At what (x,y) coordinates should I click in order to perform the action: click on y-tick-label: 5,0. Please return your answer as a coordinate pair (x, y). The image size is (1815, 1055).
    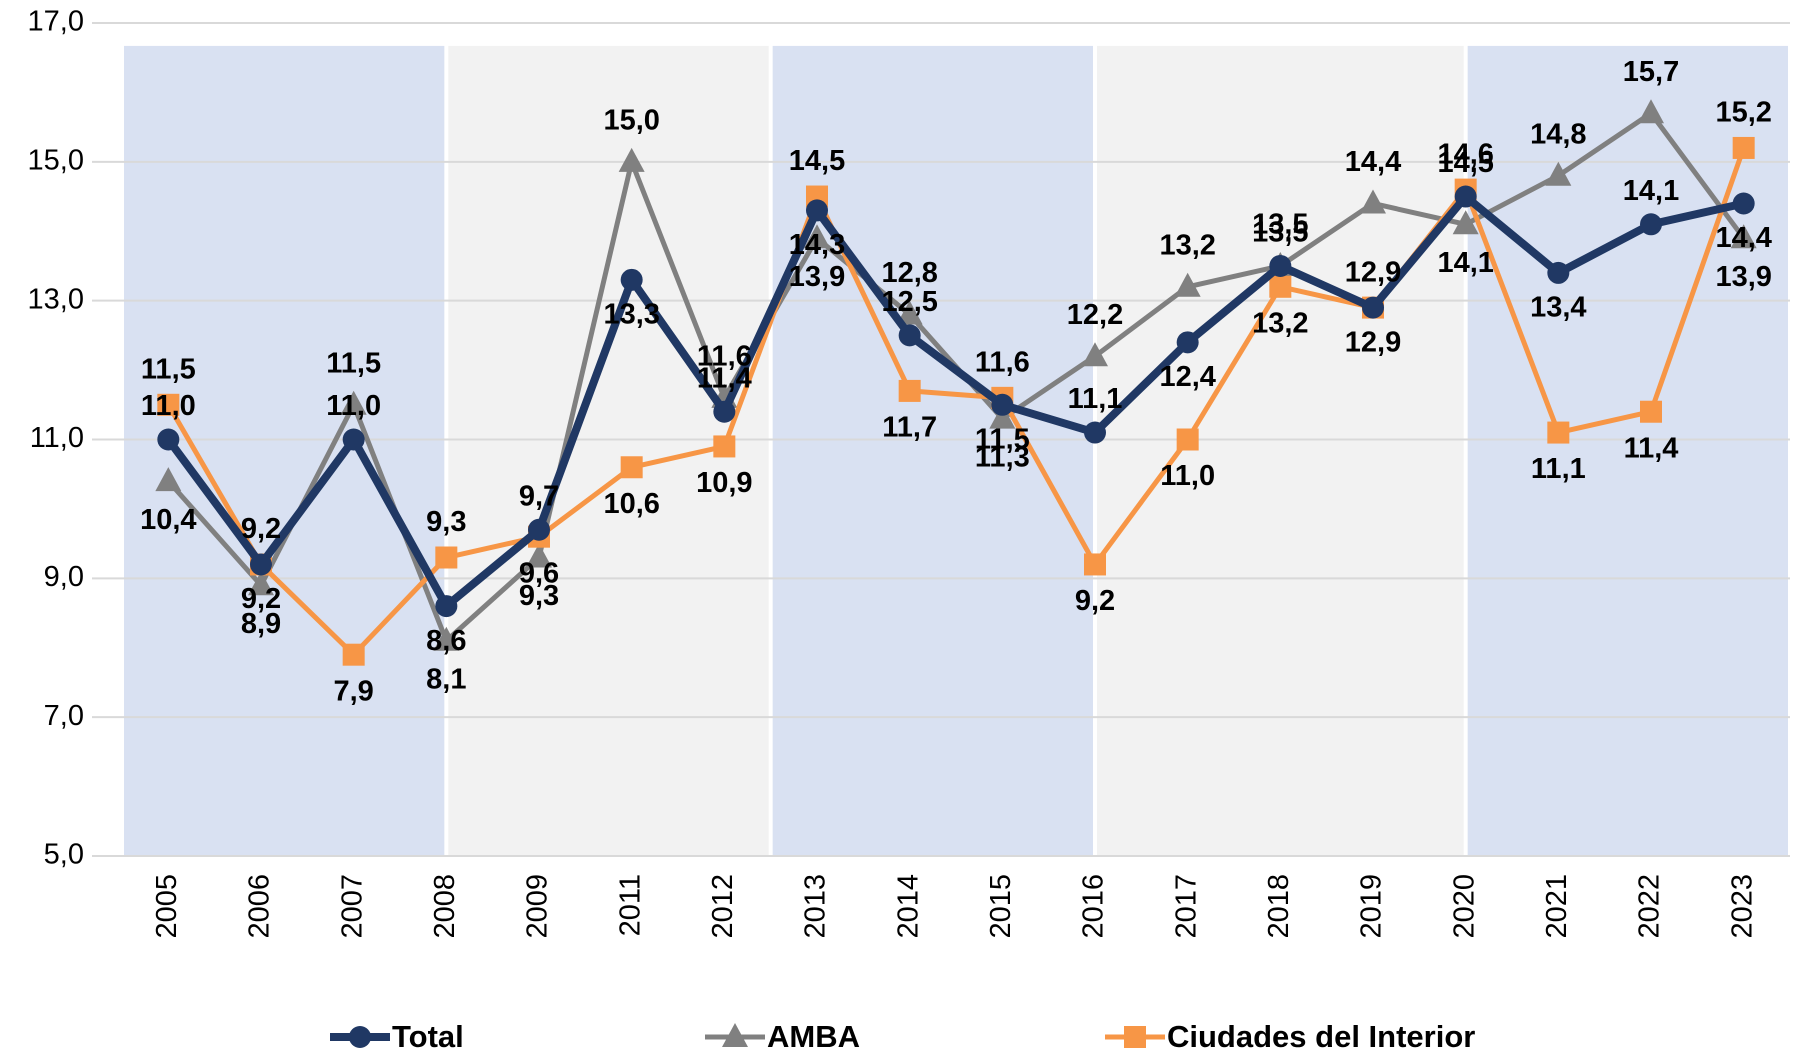
    Looking at the image, I should click on (64, 855).